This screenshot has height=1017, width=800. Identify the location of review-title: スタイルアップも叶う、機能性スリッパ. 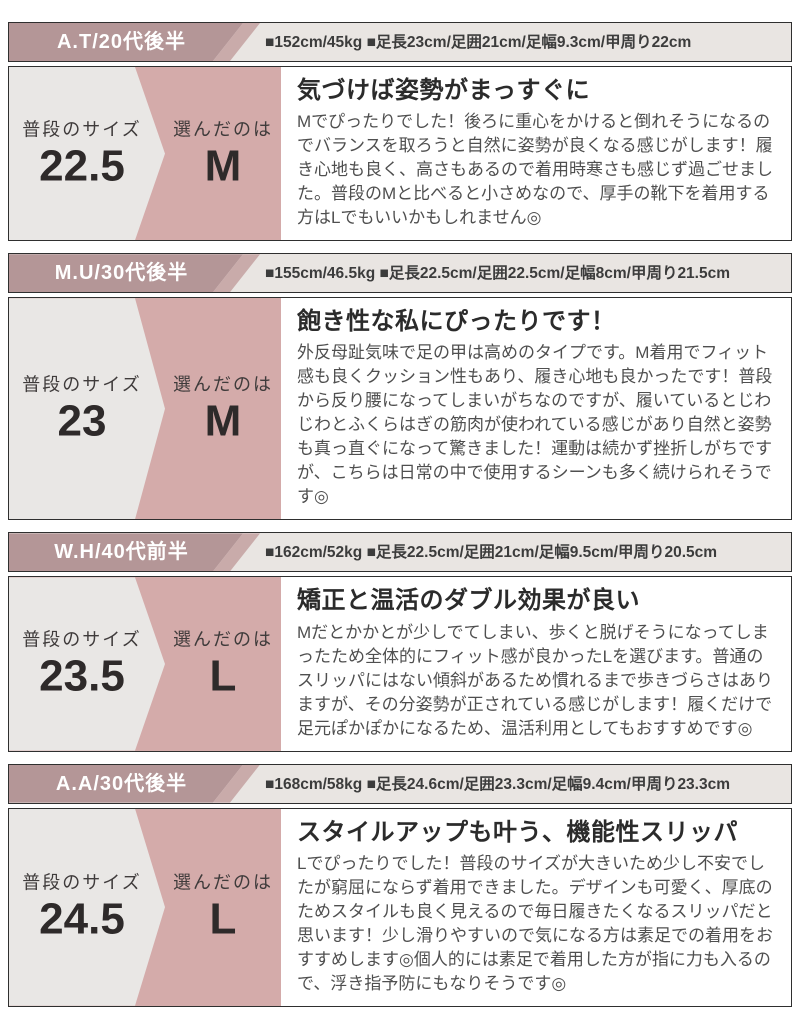
(517, 832).